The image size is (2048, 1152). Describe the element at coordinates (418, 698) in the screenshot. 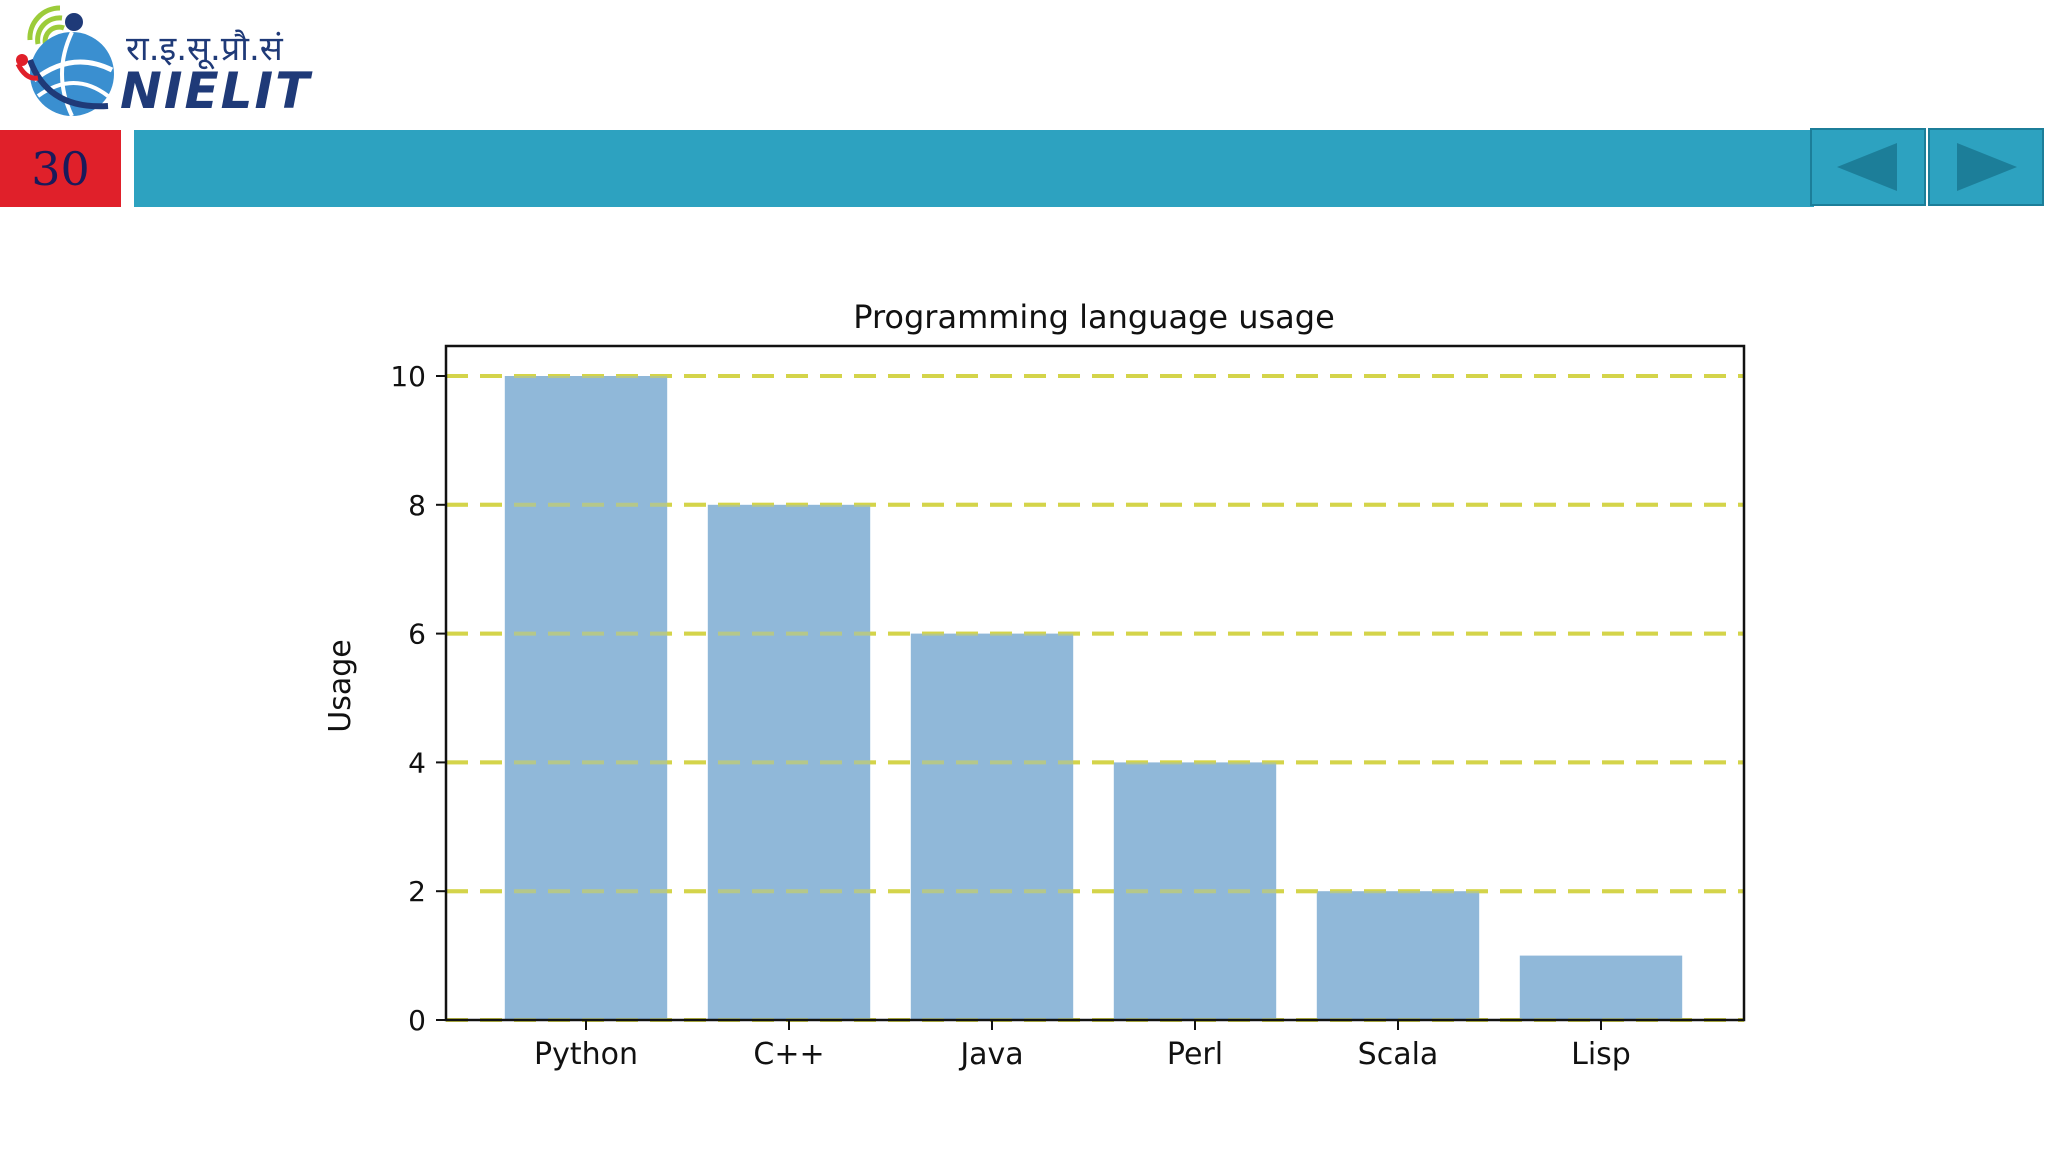

I see `y-axis-ticks: 0 2 4 6 8 10` at that location.